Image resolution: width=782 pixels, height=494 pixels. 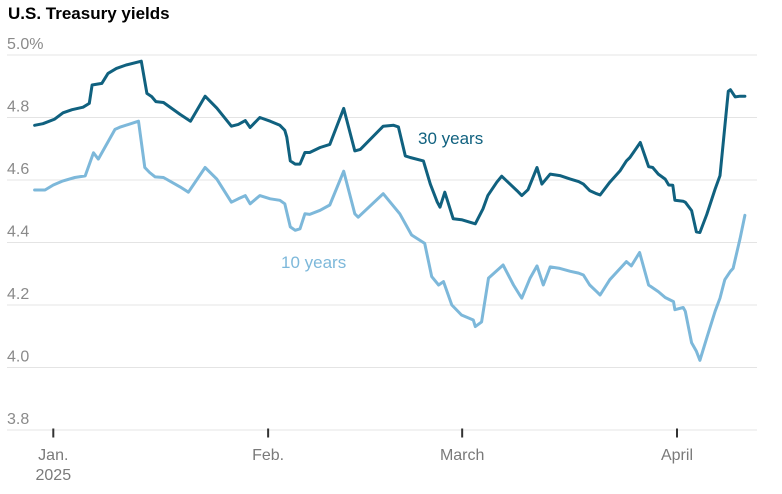 I want to click on y-axis-label-4.8: 4.8, so click(x=18, y=107).